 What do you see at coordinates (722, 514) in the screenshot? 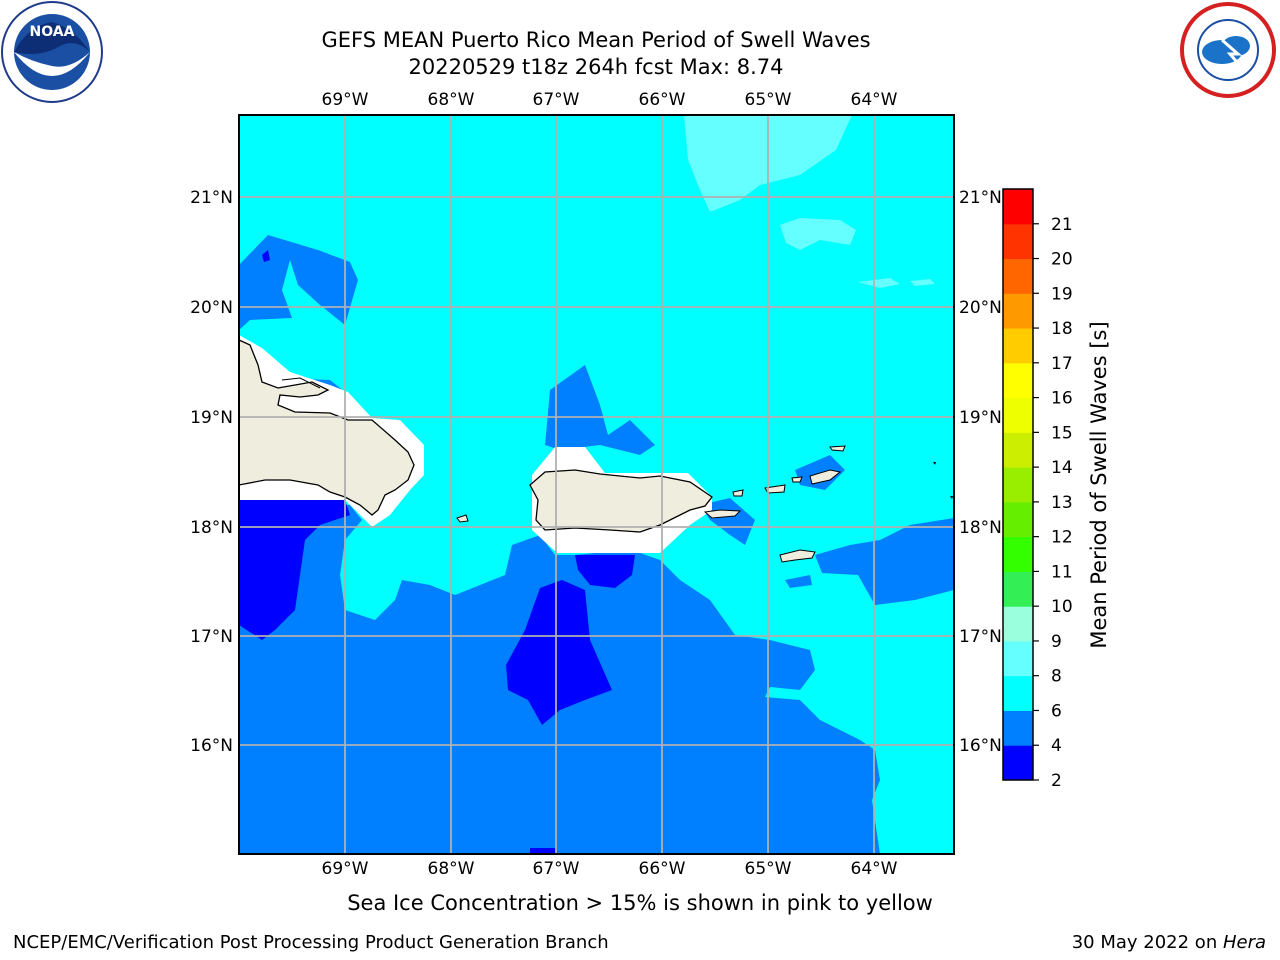
I see `vieques-land` at bounding box center [722, 514].